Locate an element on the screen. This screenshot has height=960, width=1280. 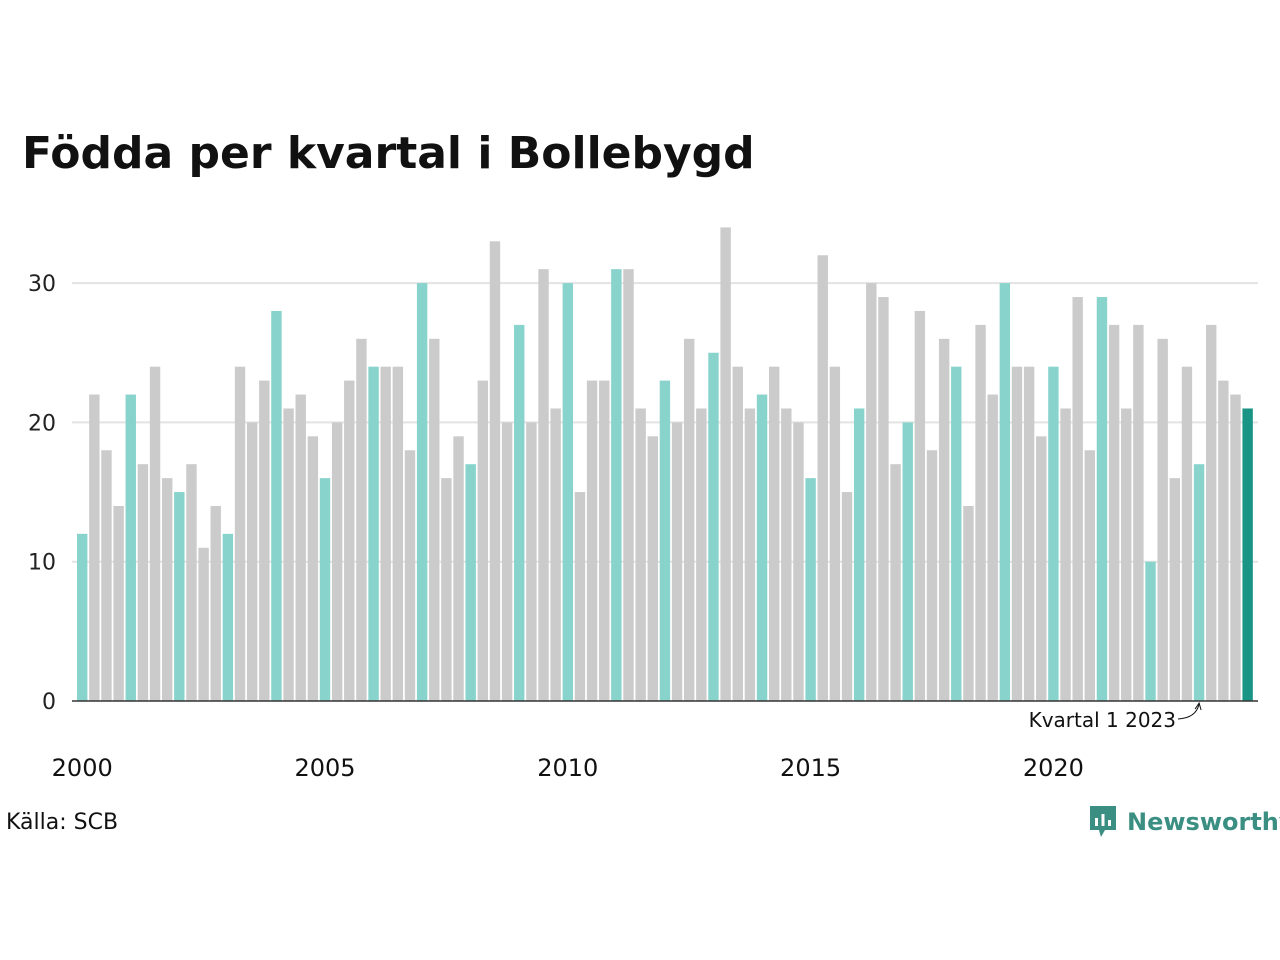
newsworthy-logo-icon is located at coordinates (1103, 821).